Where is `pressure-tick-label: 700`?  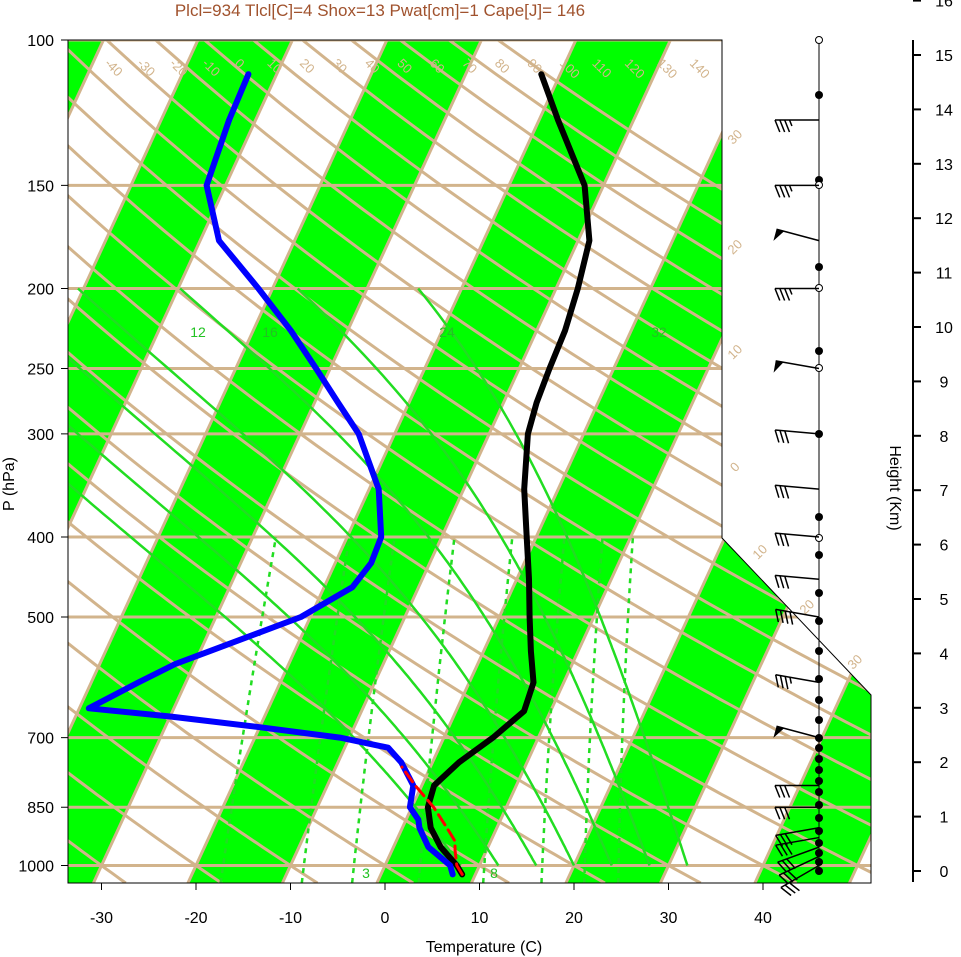 pressure-tick-label: 700 is located at coordinates (40, 739).